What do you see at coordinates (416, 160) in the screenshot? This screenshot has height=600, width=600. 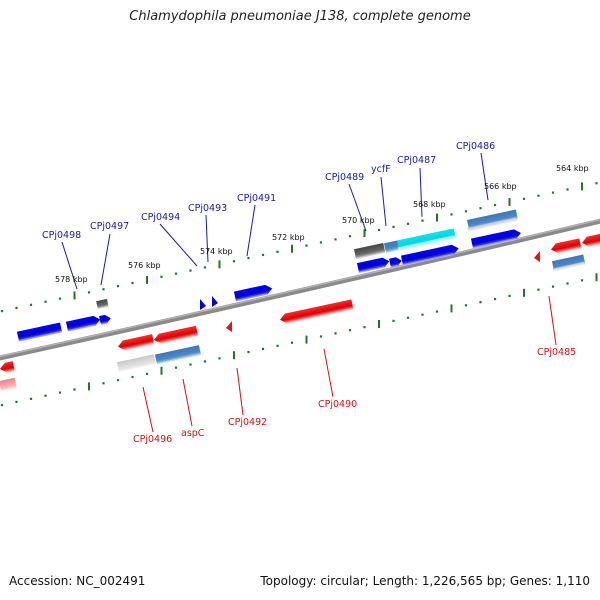 I see `gene-label: CPj0487` at bounding box center [416, 160].